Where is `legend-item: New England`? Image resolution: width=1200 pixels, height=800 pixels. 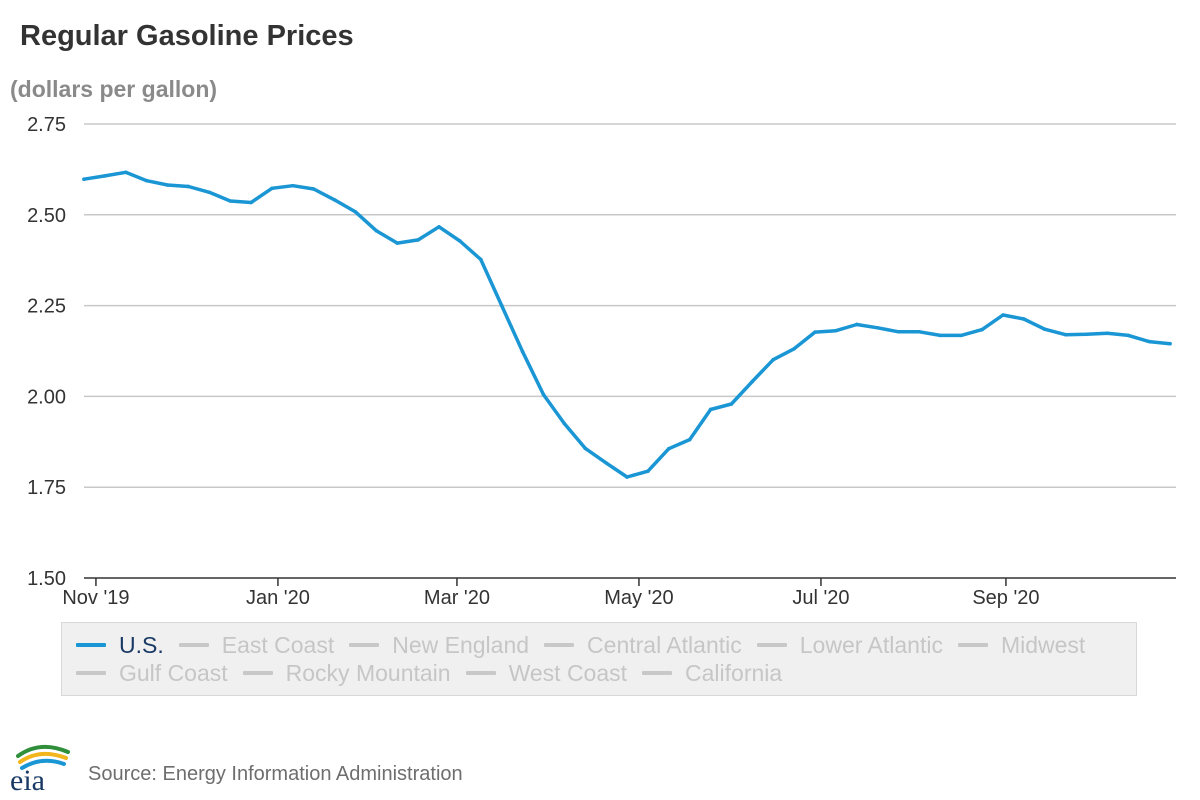 legend-item: New England is located at coordinates (439, 645).